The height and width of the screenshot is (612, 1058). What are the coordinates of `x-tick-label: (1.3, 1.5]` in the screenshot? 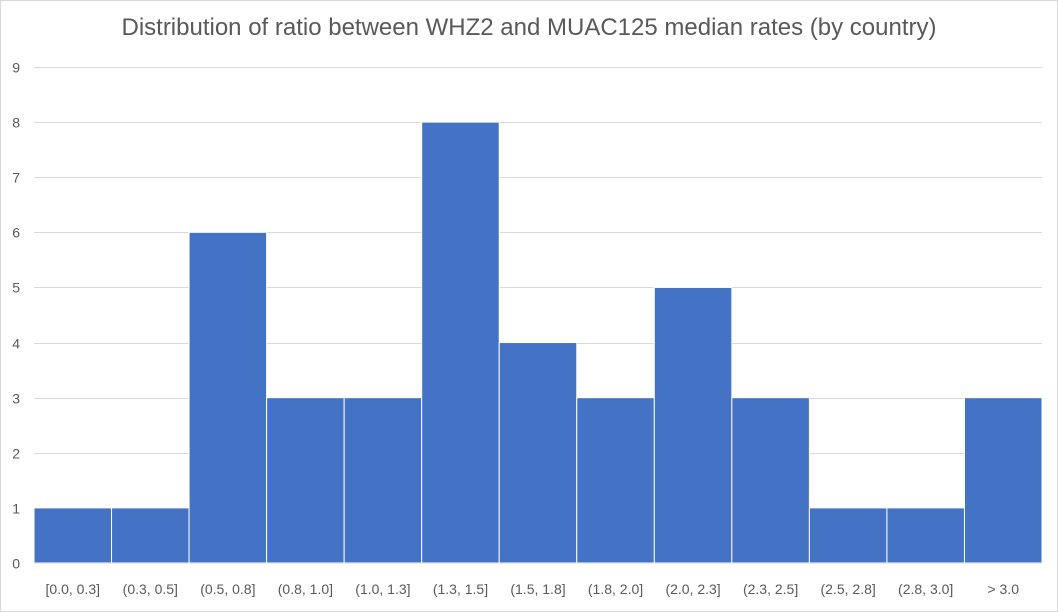 It's located at (460, 589).